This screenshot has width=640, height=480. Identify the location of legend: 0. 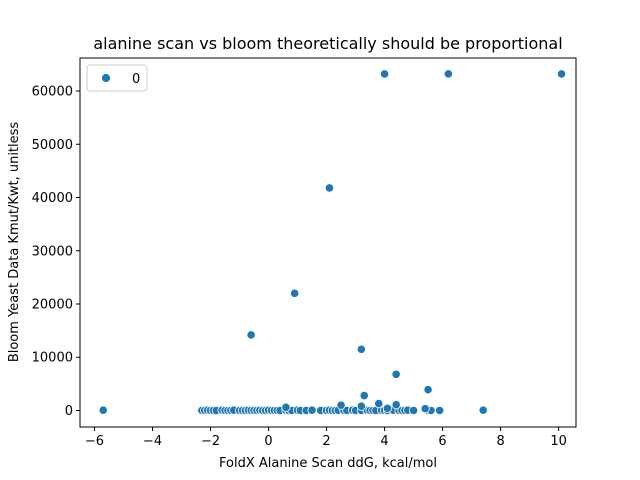
(117, 78).